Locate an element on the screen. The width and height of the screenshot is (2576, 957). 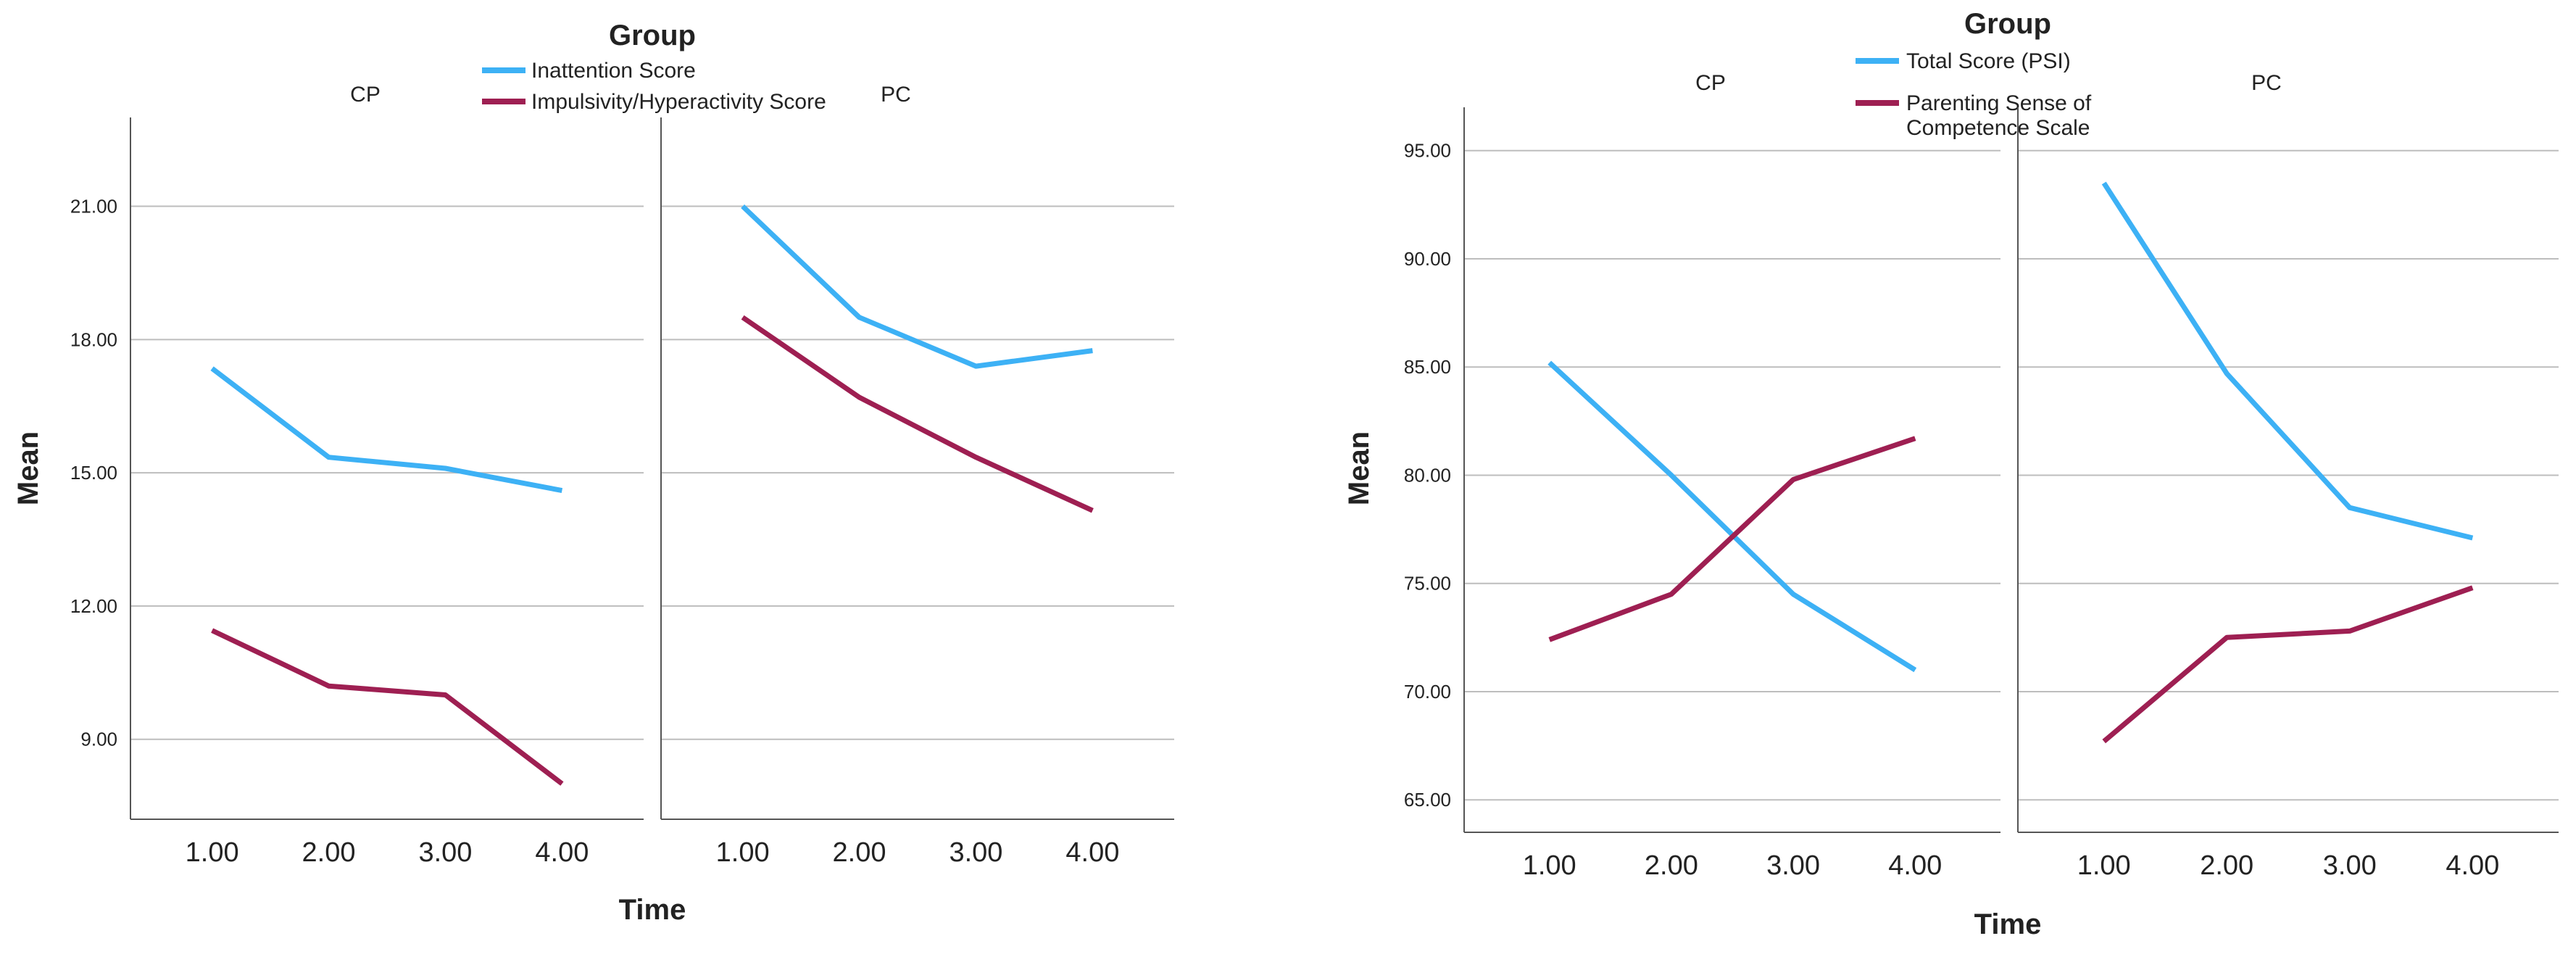
y-tick-label: 18.00 is located at coordinates (93, 339).